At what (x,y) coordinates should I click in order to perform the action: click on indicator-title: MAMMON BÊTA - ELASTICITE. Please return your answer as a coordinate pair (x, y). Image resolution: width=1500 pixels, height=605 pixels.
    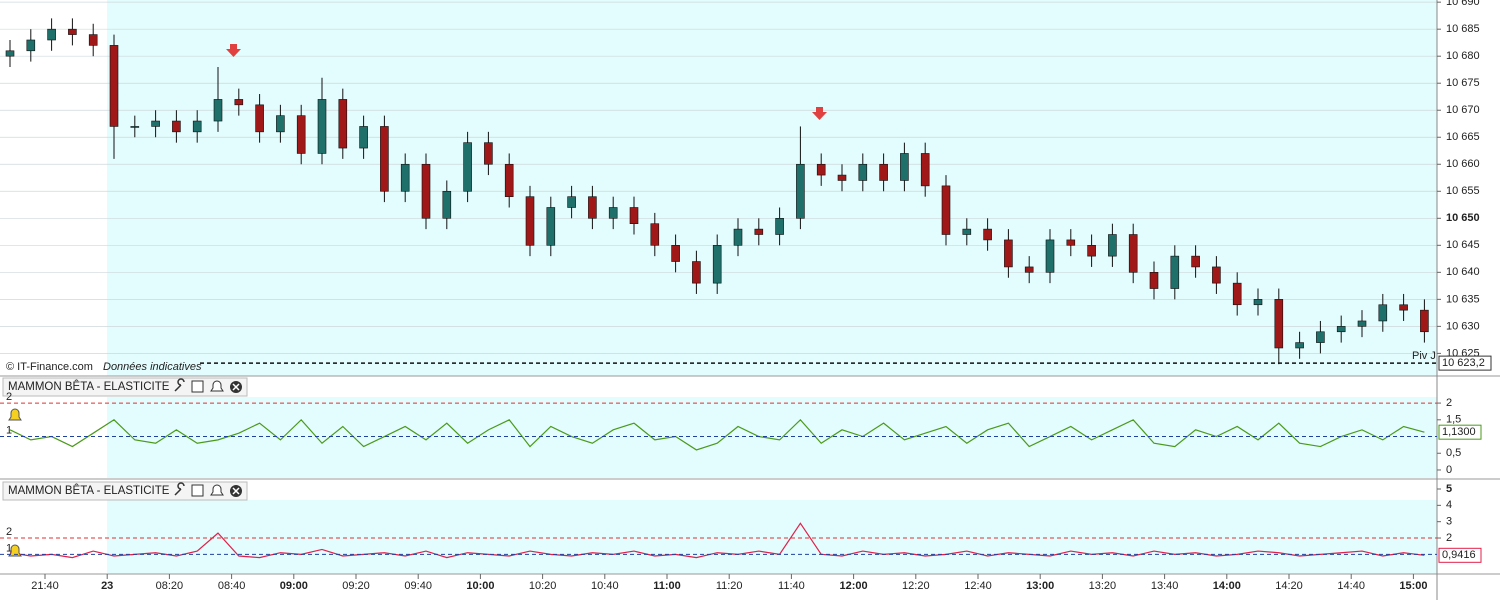
    Looking at the image, I should click on (89, 490).